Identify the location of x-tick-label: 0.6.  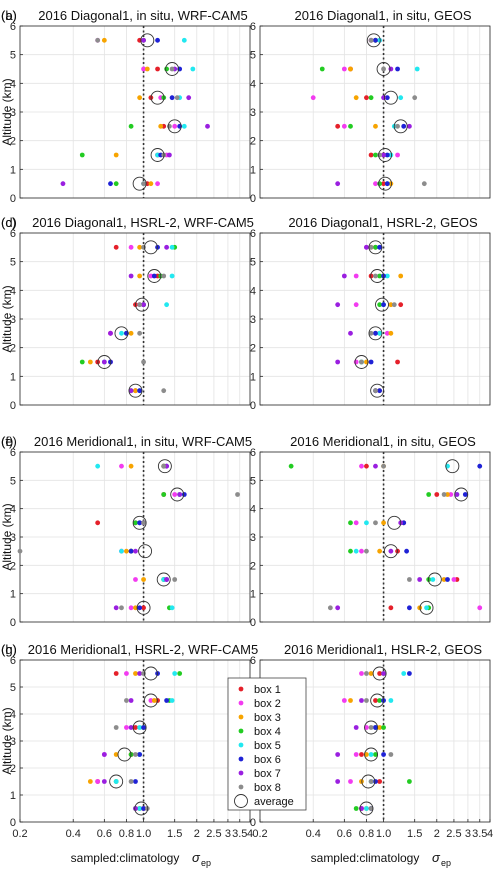
(344, 834).